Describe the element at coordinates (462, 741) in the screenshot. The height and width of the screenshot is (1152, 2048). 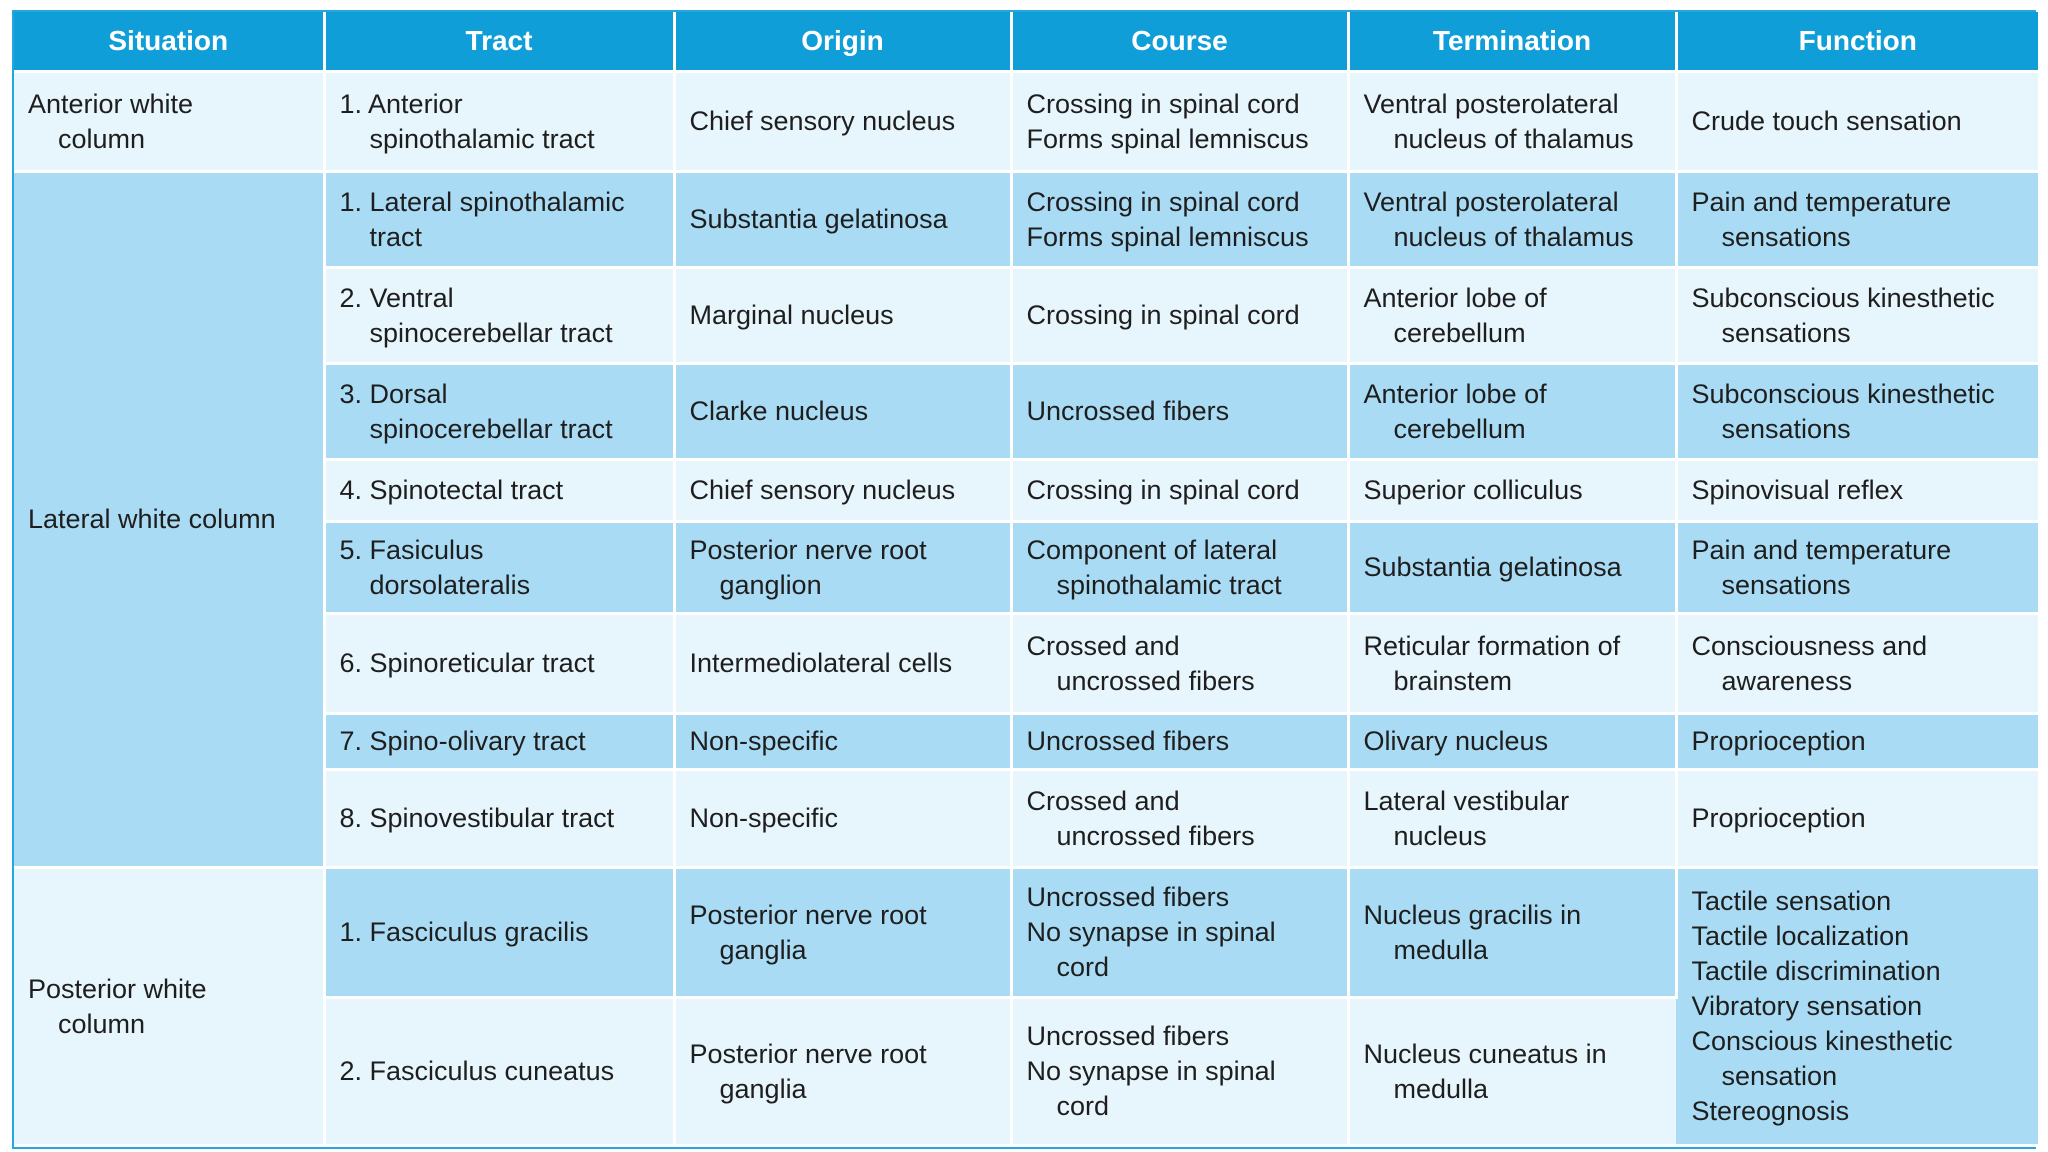
I see `cell-line: 7. Spino-olivary tract` at that location.